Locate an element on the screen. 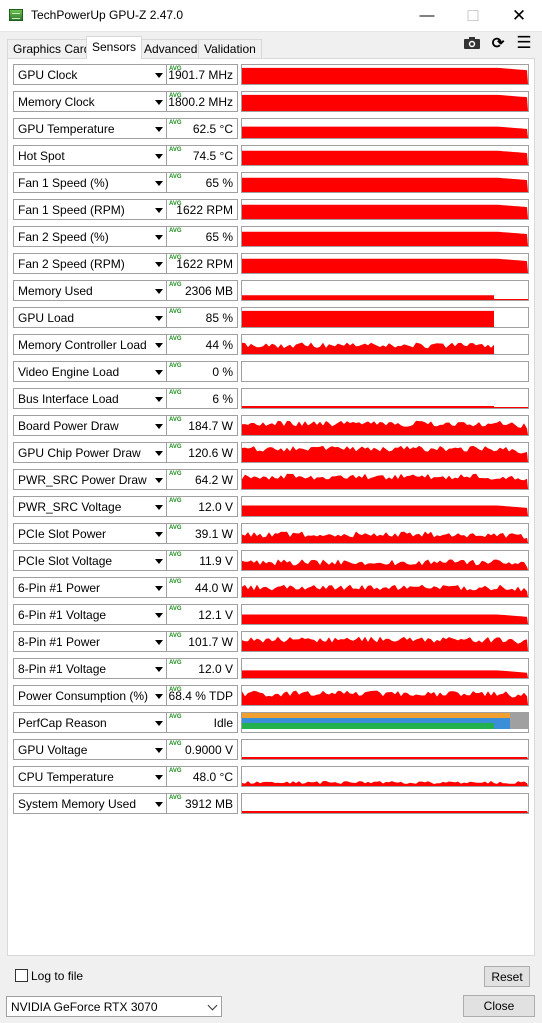 The width and height of the screenshot is (542, 1023). sensor-name-dropdown: Video Engine Load is located at coordinates (90, 371).